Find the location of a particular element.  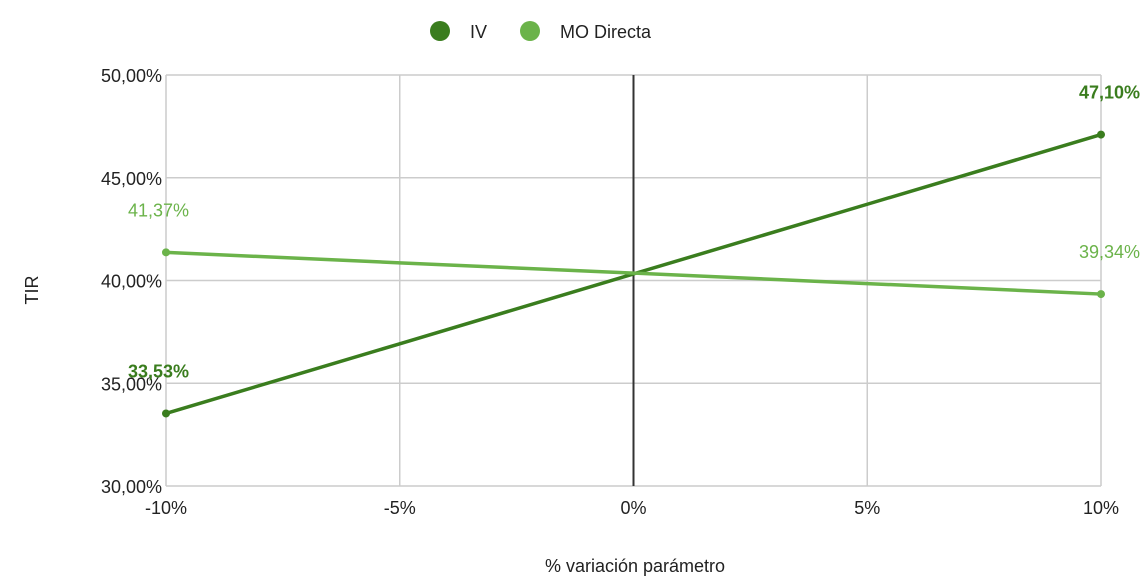

y-axis-title: TIR is located at coordinates (32, 290).